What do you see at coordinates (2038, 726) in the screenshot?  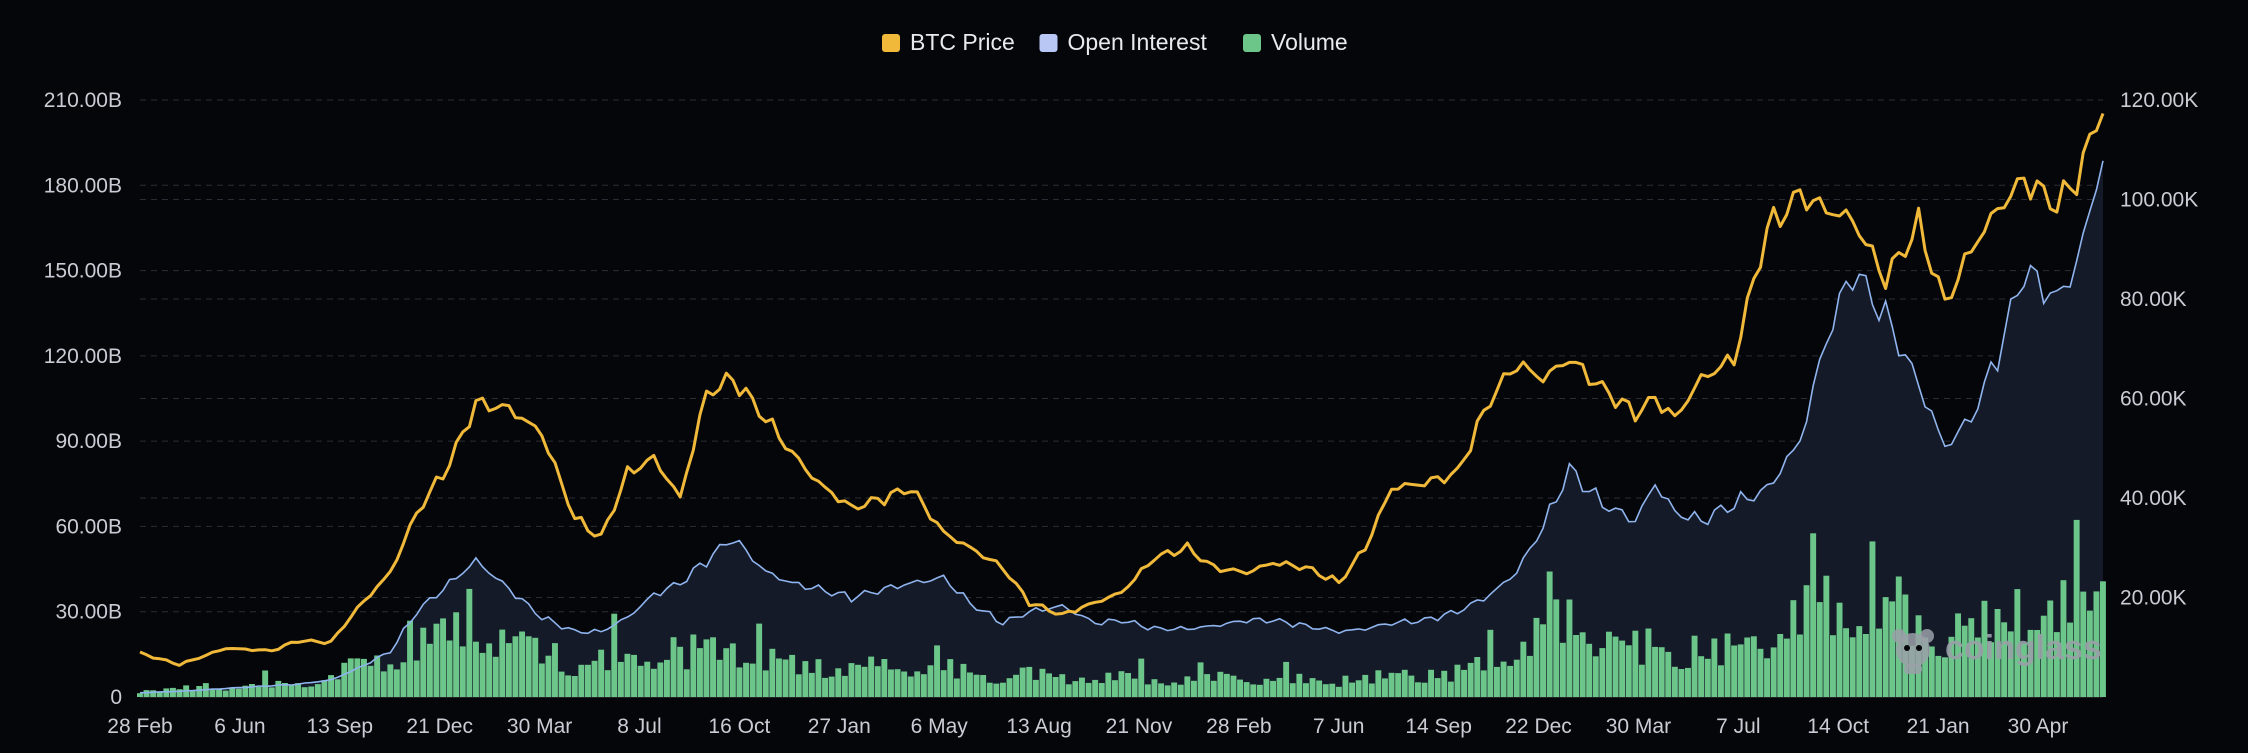 I see `x-axis-tick-label: 30 Apr` at bounding box center [2038, 726].